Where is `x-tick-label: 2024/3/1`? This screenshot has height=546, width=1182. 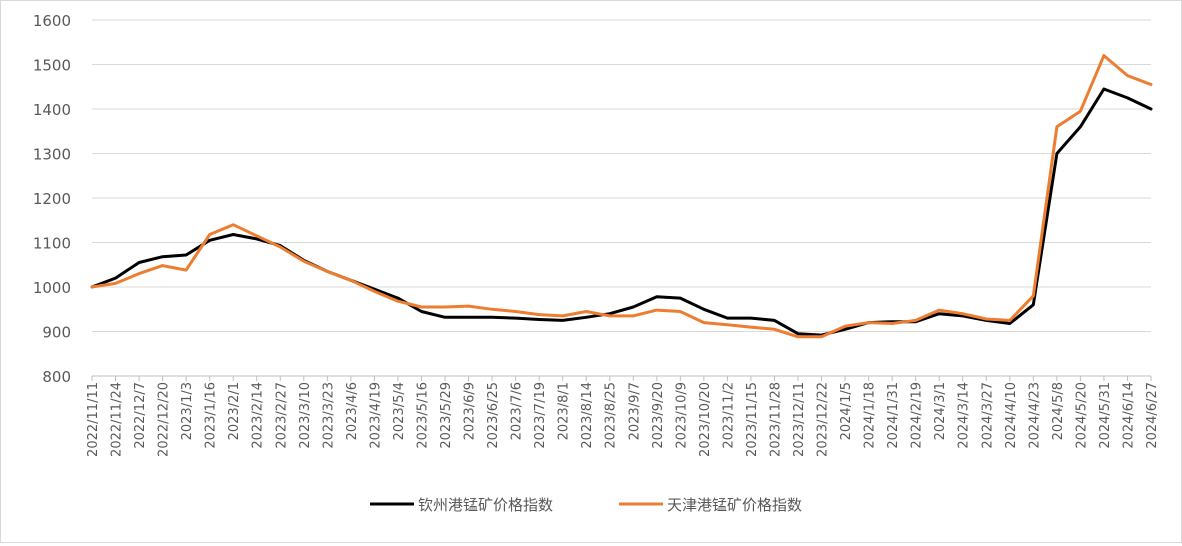
x-tick-label: 2024/3/1 is located at coordinates (940, 411).